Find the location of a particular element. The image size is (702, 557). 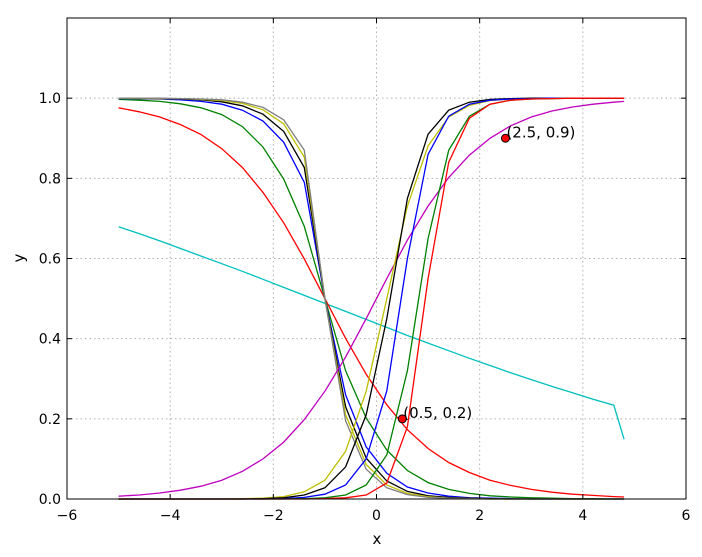

y-tick-label: 0.4 is located at coordinates (50, 340).